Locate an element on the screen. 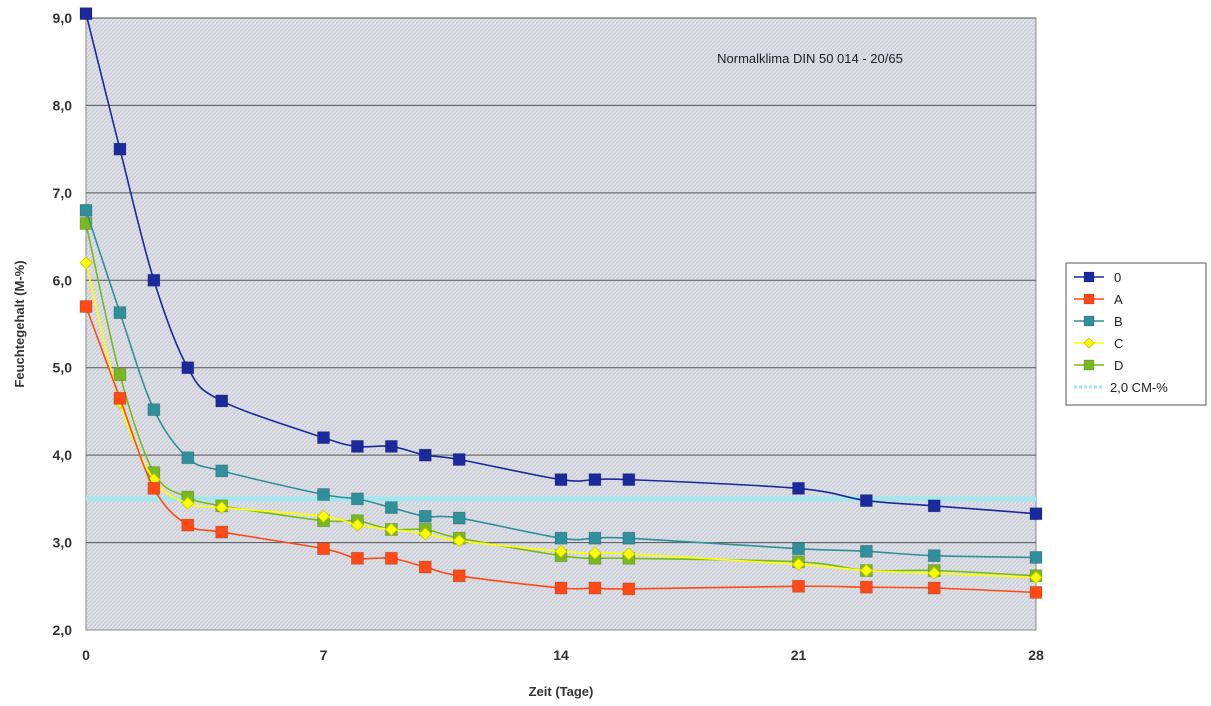 The height and width of the screenshot is (706, 1211). data-point-D is located at coordinates (120, 375).